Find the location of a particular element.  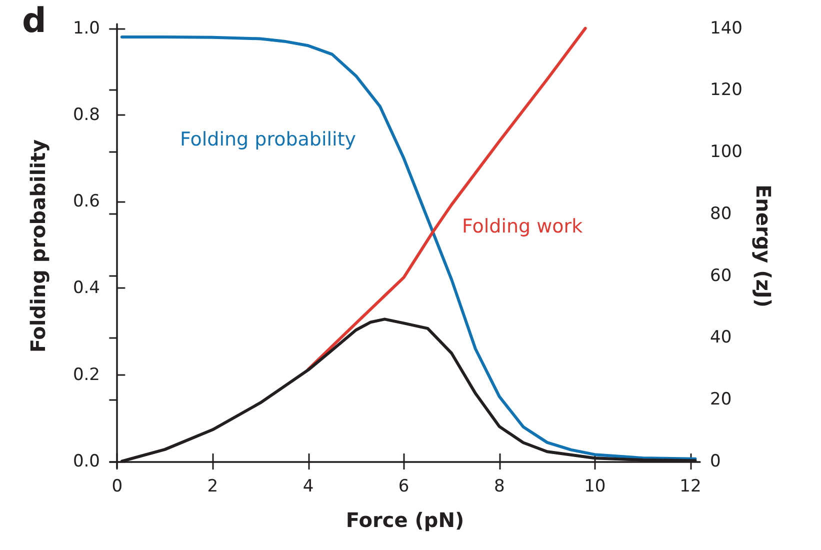

y-tick-label: 0.2 is located at coordinates (86, 374).